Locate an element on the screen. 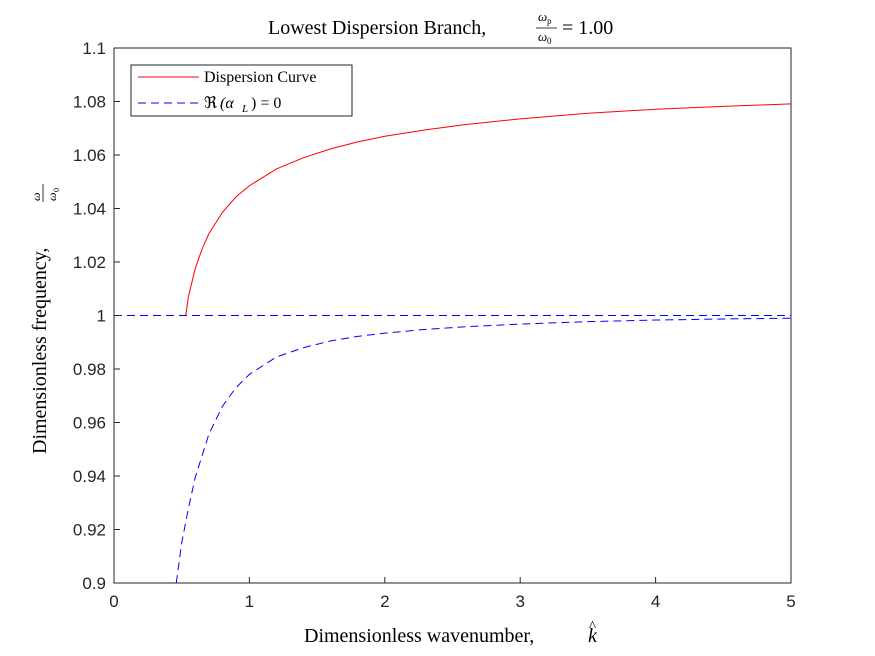 This screenshot has height=656, width=875. y-tick-label: 1.08 is located at coordinates (89, 102).